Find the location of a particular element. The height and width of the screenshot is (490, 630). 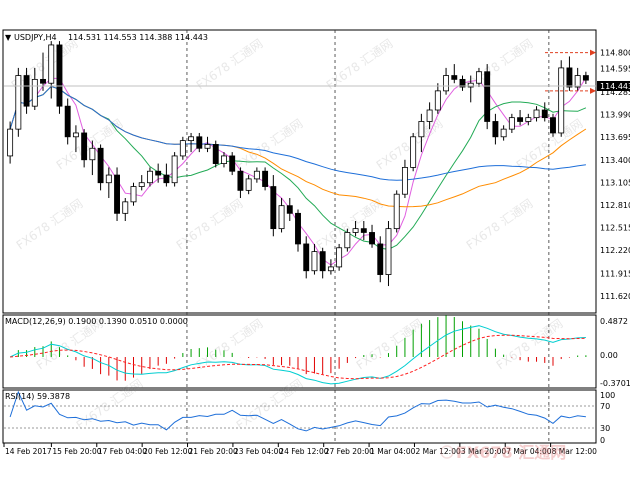

current-price-text: 114.443 is located at coordinates (615, 86).